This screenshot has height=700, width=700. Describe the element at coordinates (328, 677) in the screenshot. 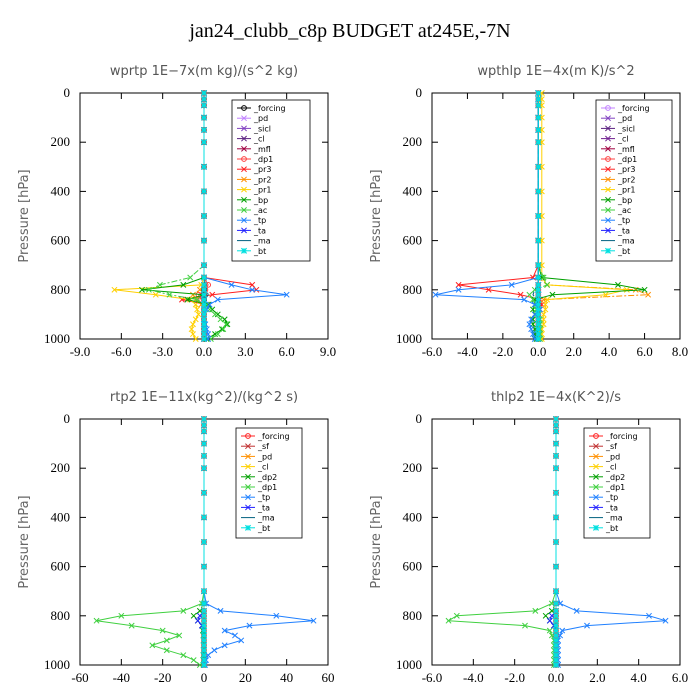

I see `x-tick-label: 60` at that location.